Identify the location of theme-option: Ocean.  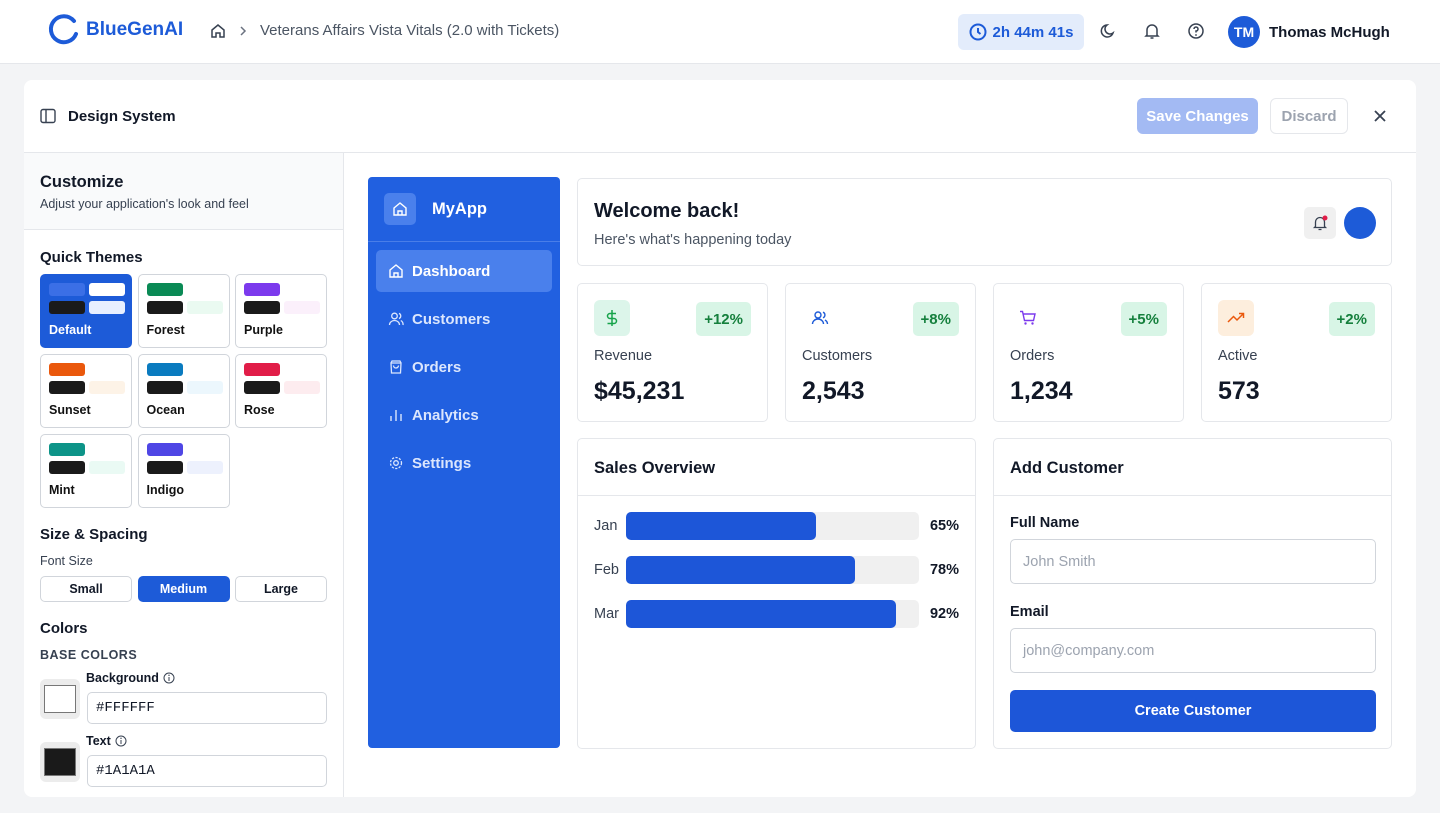
(183, 391).